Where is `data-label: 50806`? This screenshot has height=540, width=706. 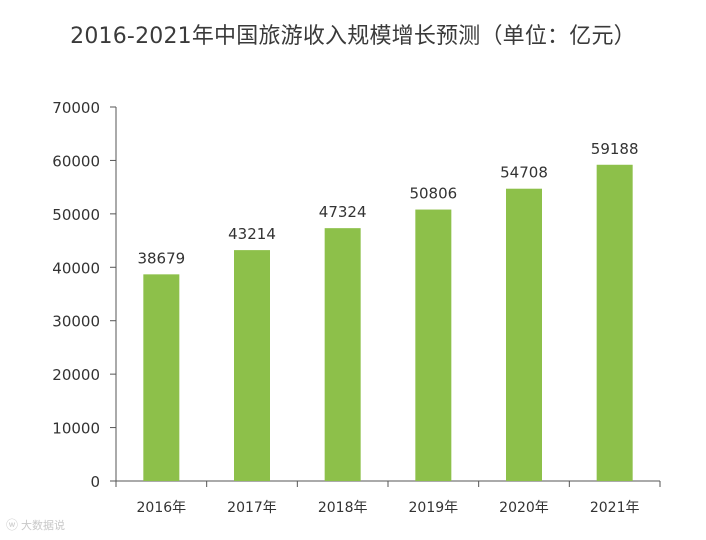 data-label: 50806 is located at coordinates (433, 194).